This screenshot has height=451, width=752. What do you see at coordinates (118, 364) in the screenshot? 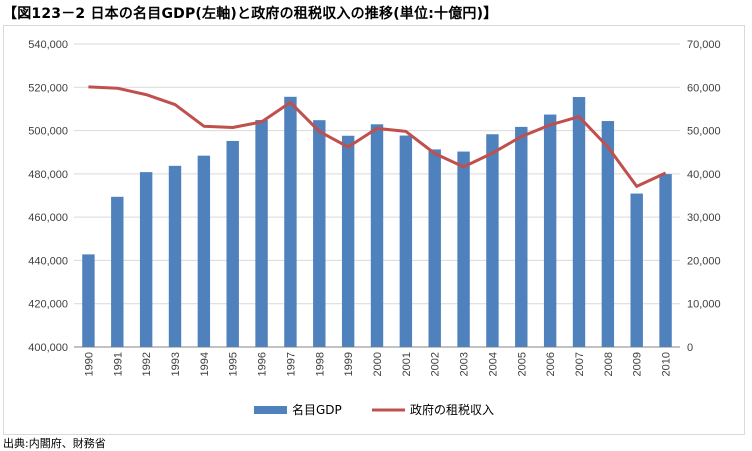
I see `x-tick-label: 1991` at bounding box center [118, 364].